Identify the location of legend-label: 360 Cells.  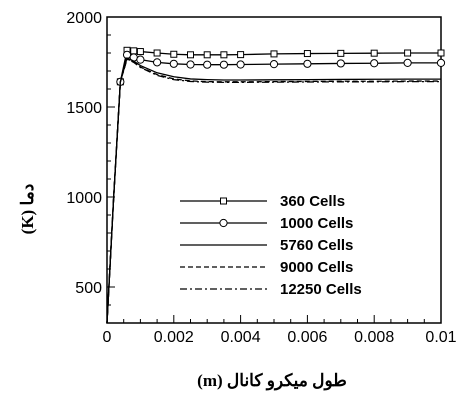
(312, 201).